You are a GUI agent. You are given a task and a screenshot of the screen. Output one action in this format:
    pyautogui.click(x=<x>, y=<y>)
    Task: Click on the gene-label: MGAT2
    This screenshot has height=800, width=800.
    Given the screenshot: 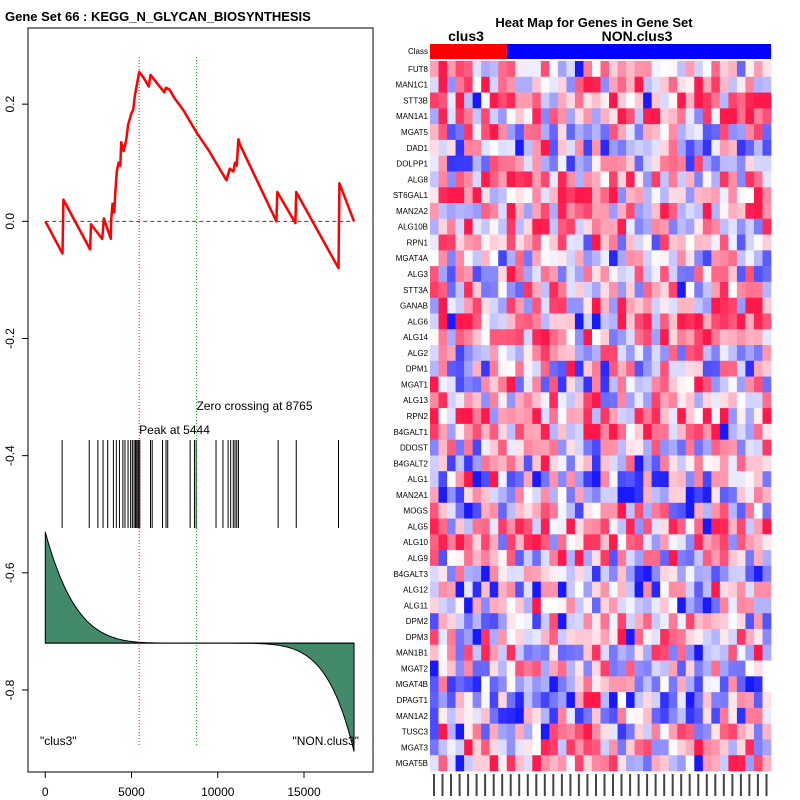 What is the action you would take?
    pyautogui.click(x=415, y=668)
    